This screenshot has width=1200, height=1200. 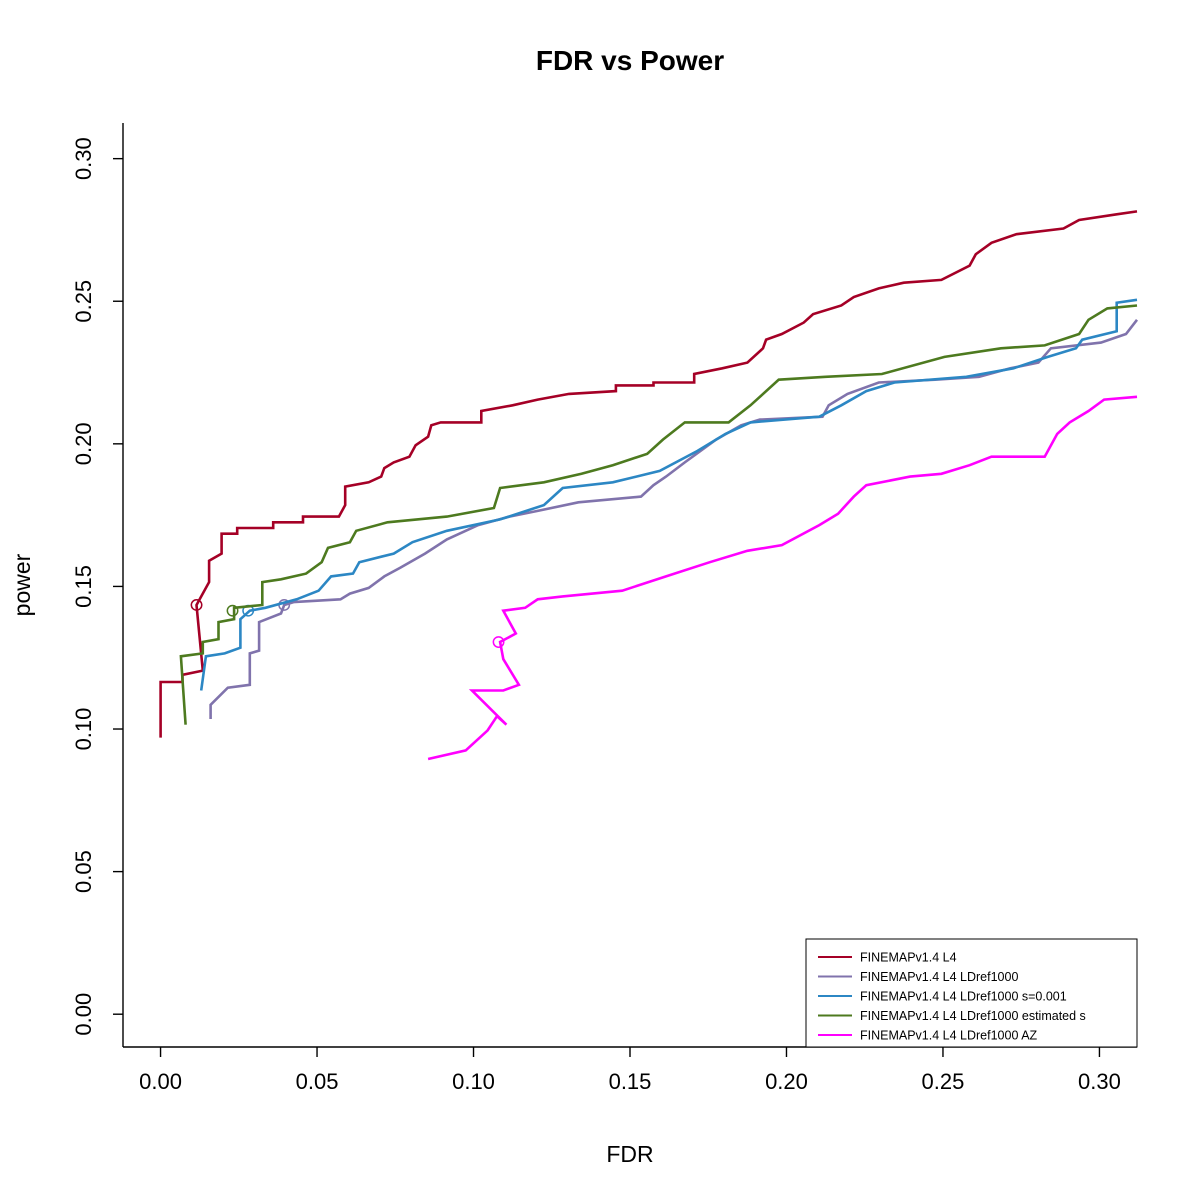 I want to click on legend-label: FINEMAPv1.4 L4 LDref1000, so click(x=939, y=977).